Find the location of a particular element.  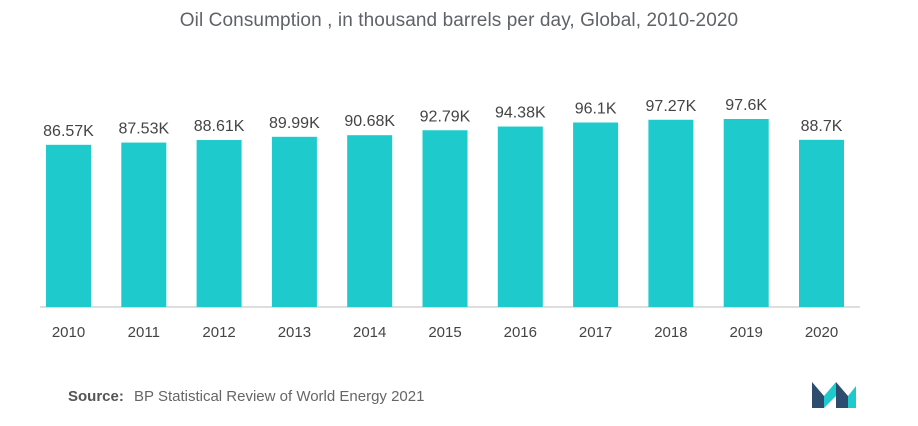

bar-2015 is located at coordinates (445, 218).